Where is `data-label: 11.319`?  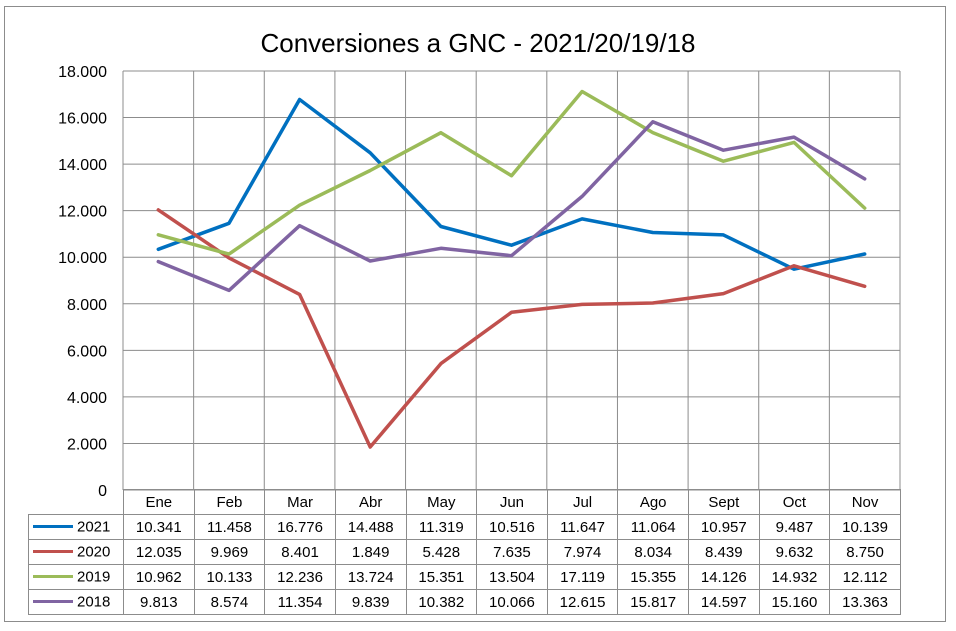 data-label: 11.319 is located at coordinates (441, 527).